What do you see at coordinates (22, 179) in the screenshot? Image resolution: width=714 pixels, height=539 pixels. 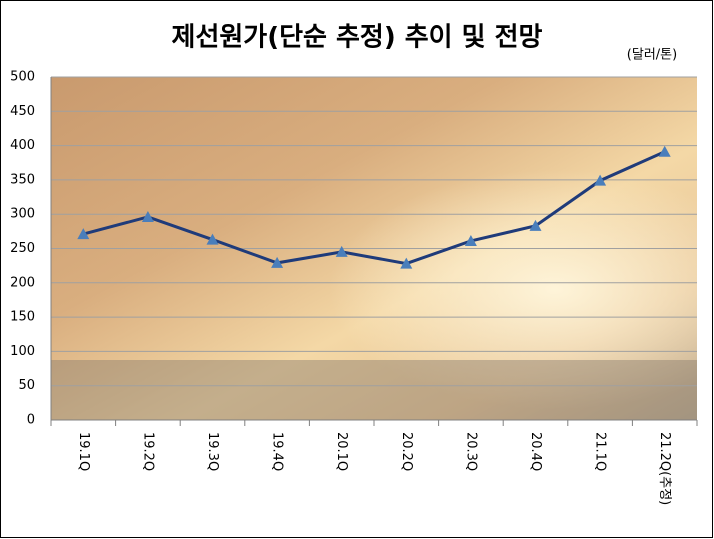 I see `y-tick-label: 350` at bounding box center [22, 179].